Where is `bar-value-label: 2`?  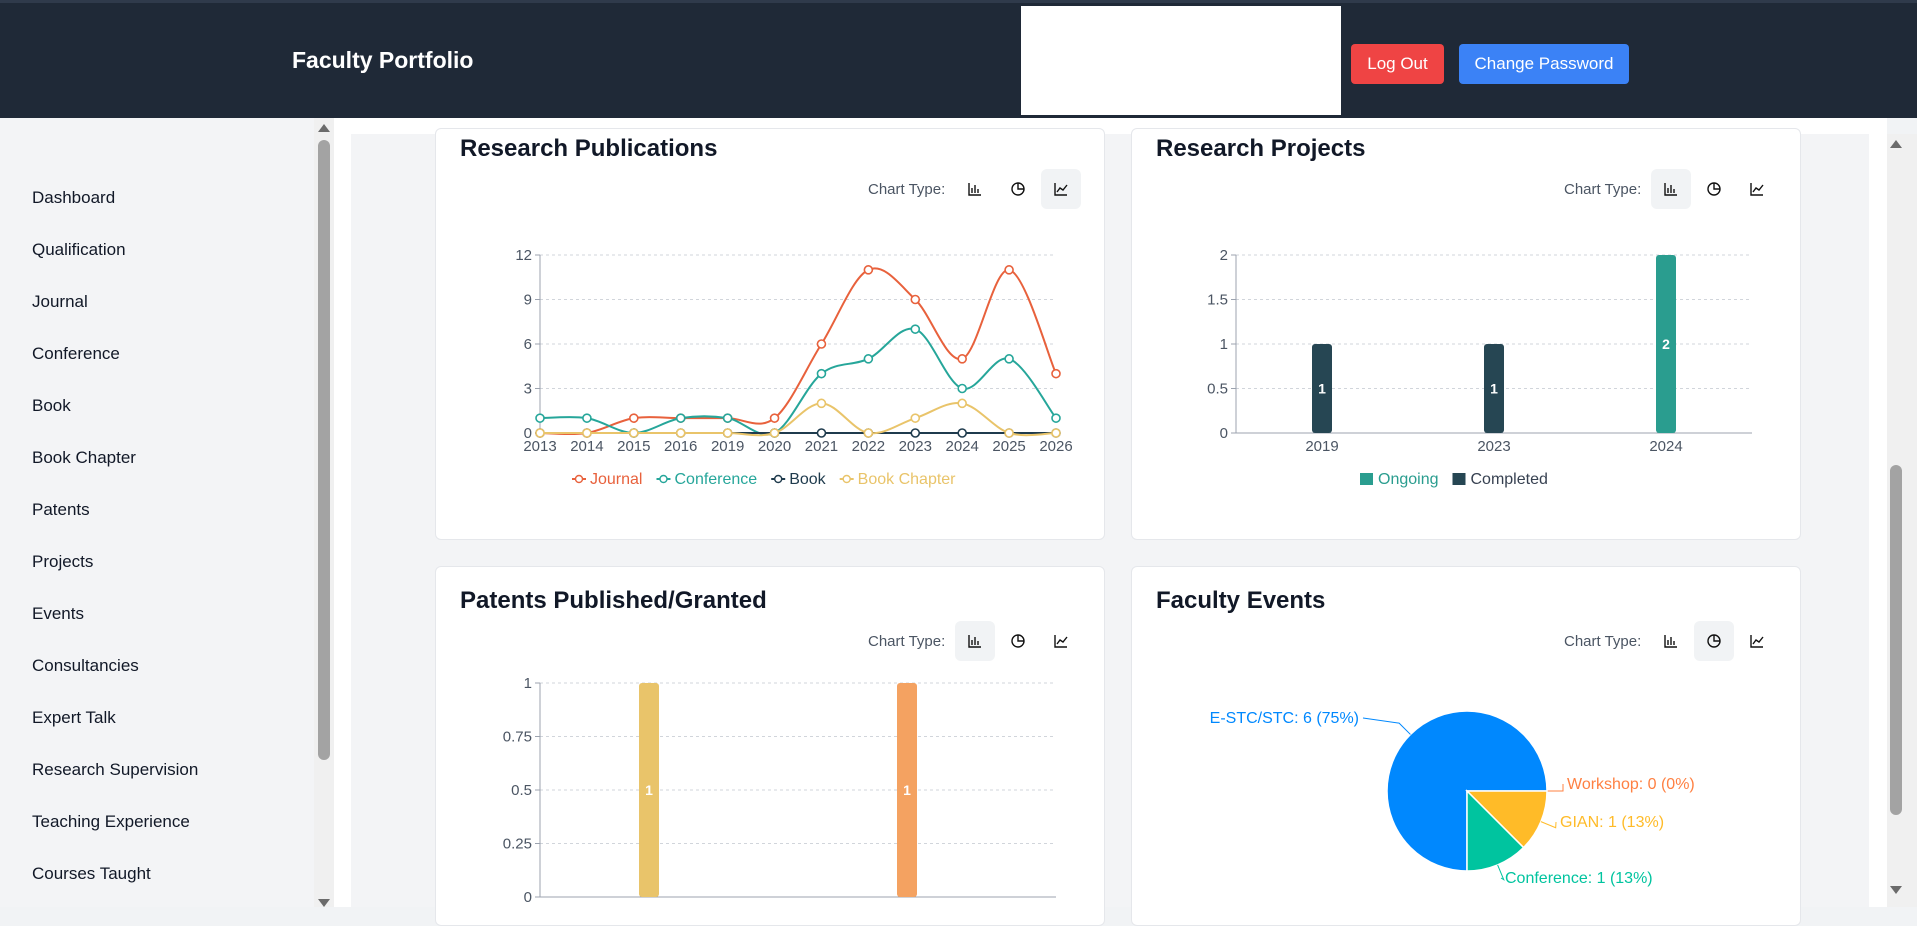
bar-value-label: 2 is located at coordinates (1666, 344).